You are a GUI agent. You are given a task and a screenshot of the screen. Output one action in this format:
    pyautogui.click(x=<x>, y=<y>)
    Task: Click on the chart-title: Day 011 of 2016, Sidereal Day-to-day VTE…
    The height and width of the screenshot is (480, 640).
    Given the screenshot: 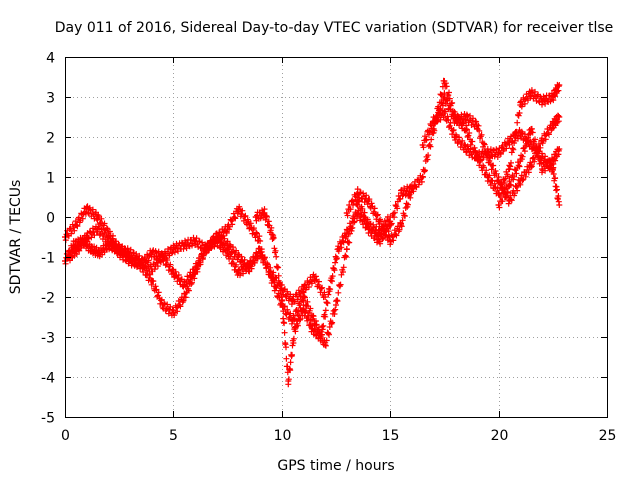 What is the action you would take?
    pyautogui.click(x=334, y=28)
    